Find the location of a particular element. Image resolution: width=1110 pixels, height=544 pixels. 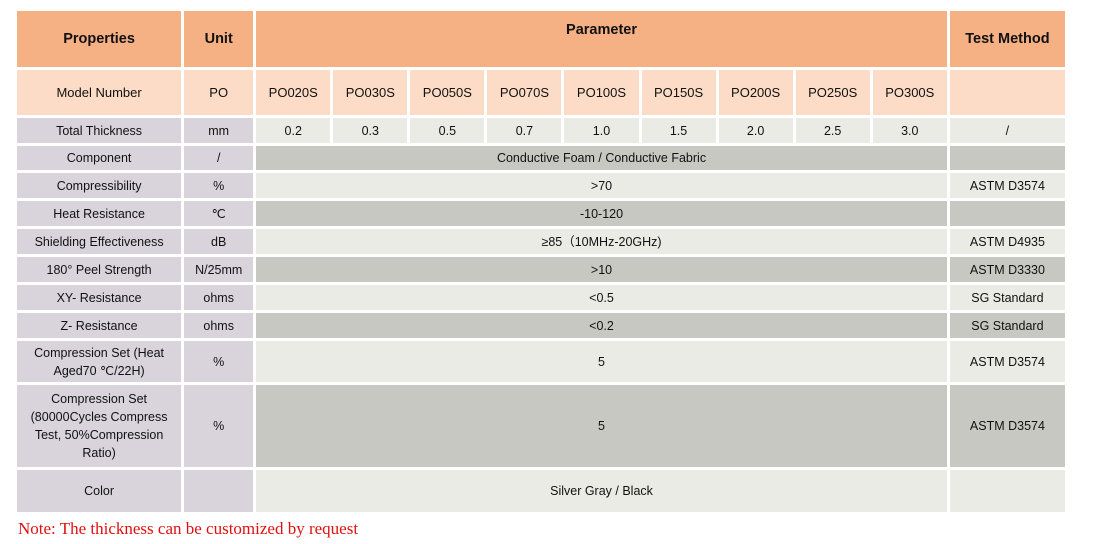

row-unit: ℃ is located at coordinates (219, 213).